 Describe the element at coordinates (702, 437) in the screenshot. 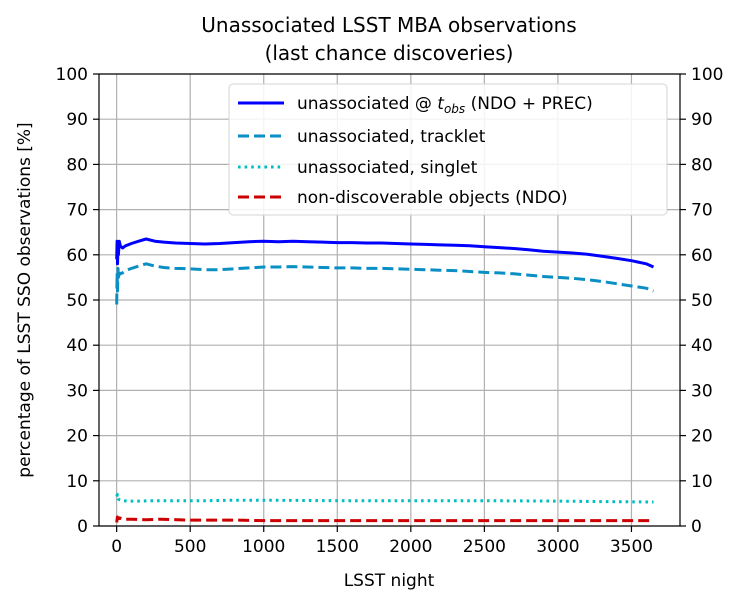

I see `y-tick-label-right-2: 20` at that location.